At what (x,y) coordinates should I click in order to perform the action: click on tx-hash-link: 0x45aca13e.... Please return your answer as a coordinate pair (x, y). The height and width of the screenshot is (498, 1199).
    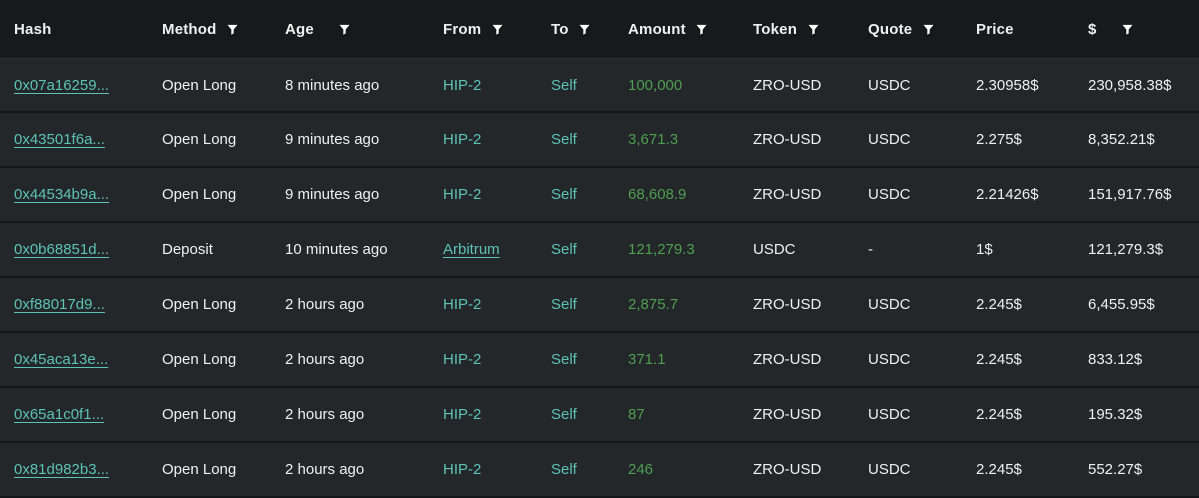
    Looking at the image, I should click on (61, 359).